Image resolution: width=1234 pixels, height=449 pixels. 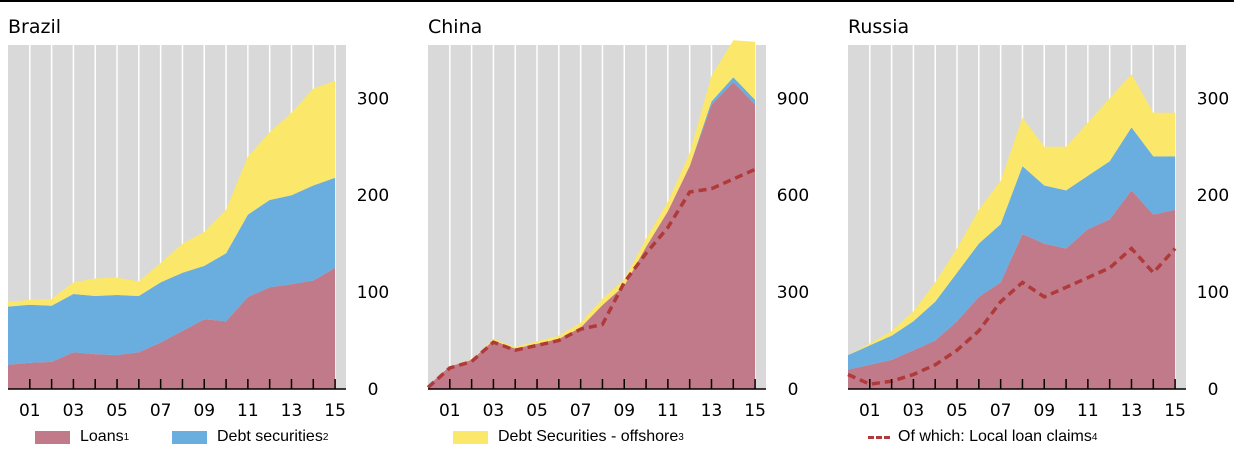 I want to click on legend-note-debt: 2, so click(x=325, y=437).